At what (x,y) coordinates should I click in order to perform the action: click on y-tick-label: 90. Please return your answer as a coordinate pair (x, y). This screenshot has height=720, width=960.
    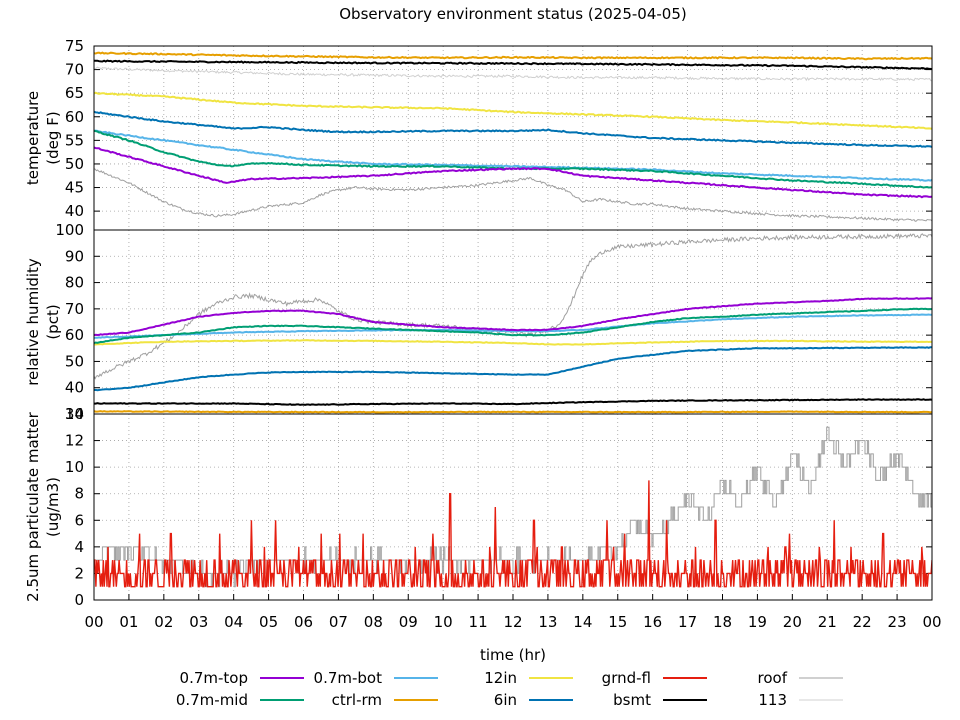
    Looking at the image, I should click on (74, 256).